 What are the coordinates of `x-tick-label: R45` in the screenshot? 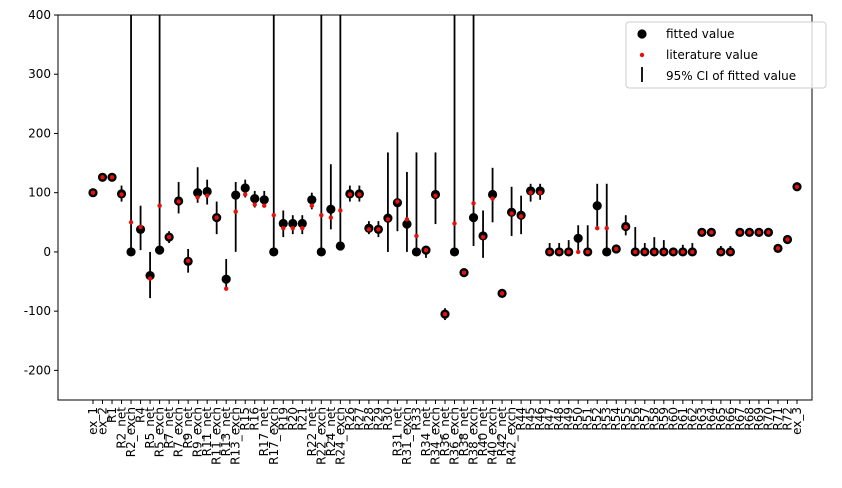 It's located at (531, 419).